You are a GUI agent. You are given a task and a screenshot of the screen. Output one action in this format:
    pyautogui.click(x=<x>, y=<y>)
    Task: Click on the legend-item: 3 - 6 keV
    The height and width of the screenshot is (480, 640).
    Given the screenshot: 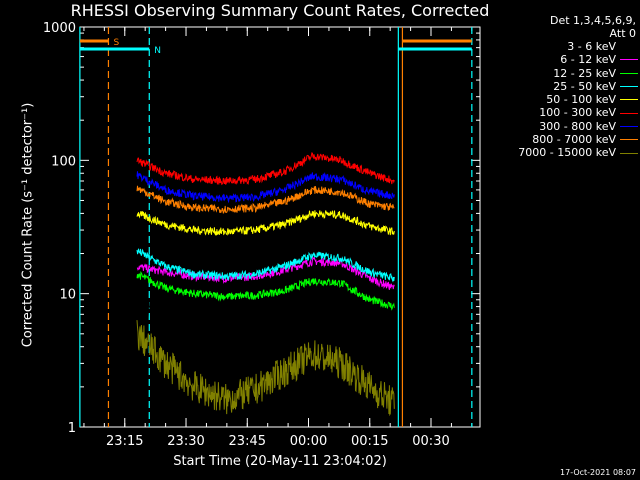 What is the action you would take?
    pyautogui.click(x=560, y=46)
    